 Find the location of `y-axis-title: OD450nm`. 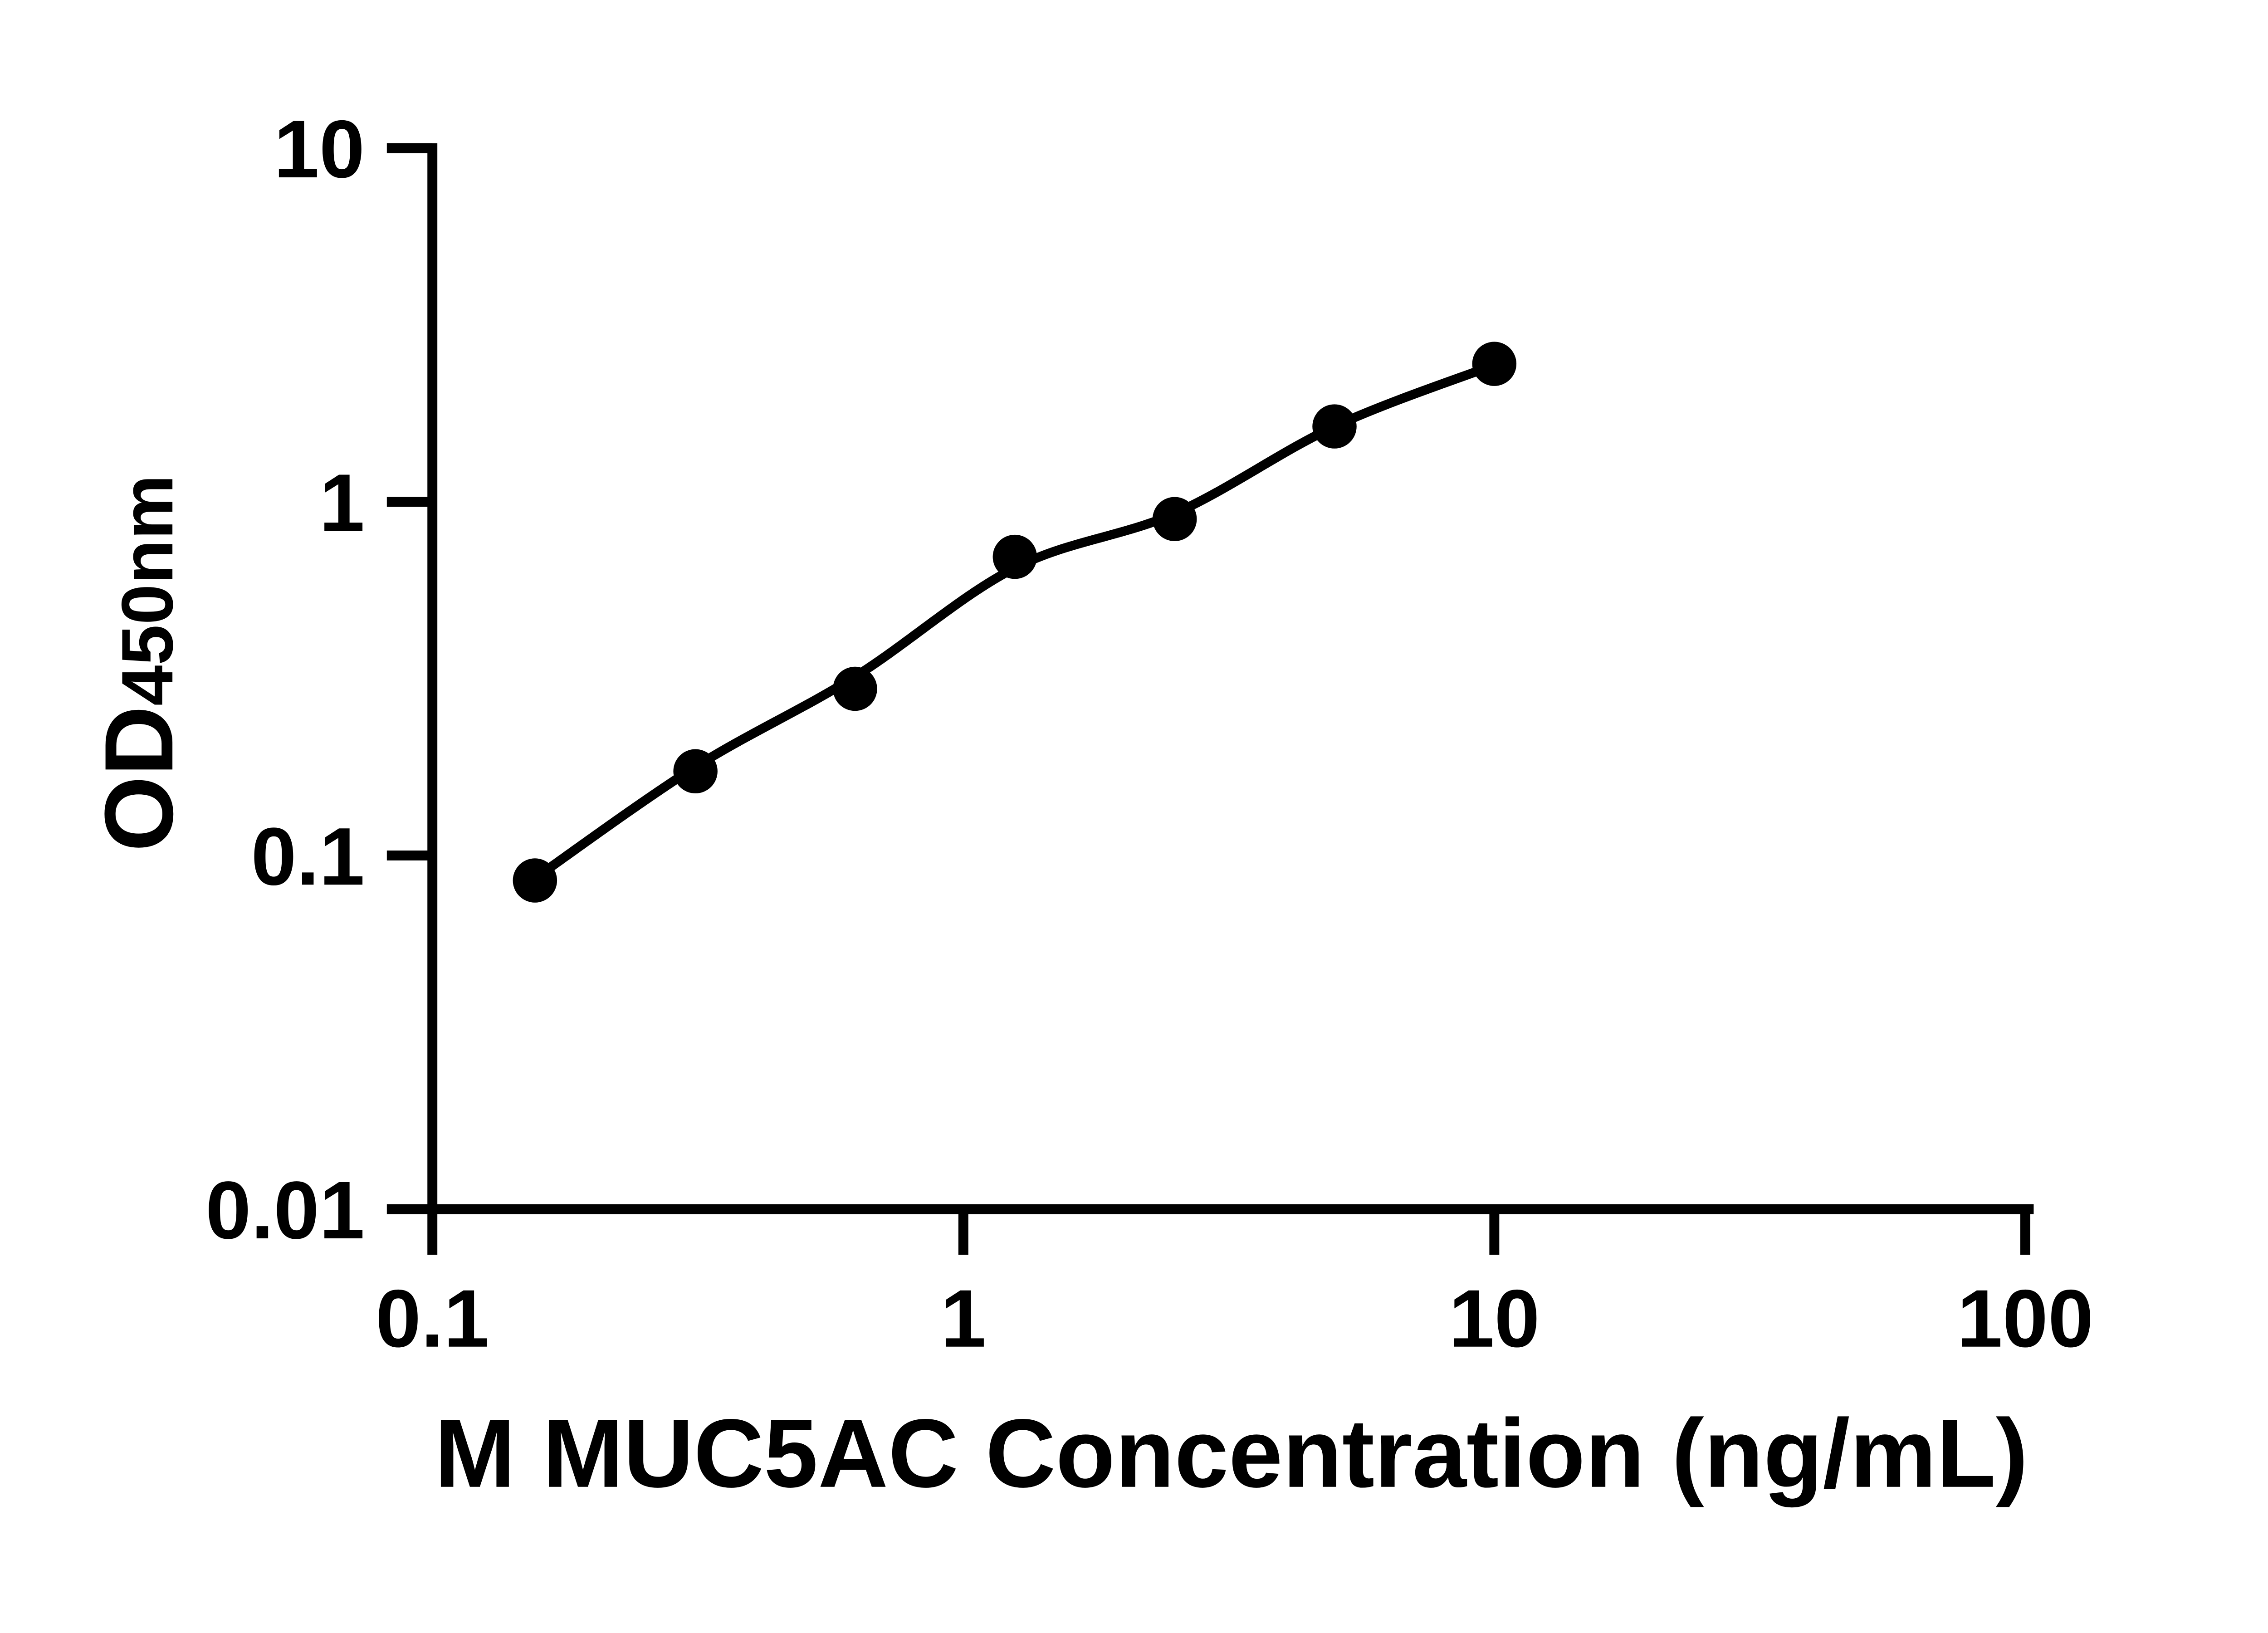

y-axis-title: OD450nm is located at coordinates (139, 662).